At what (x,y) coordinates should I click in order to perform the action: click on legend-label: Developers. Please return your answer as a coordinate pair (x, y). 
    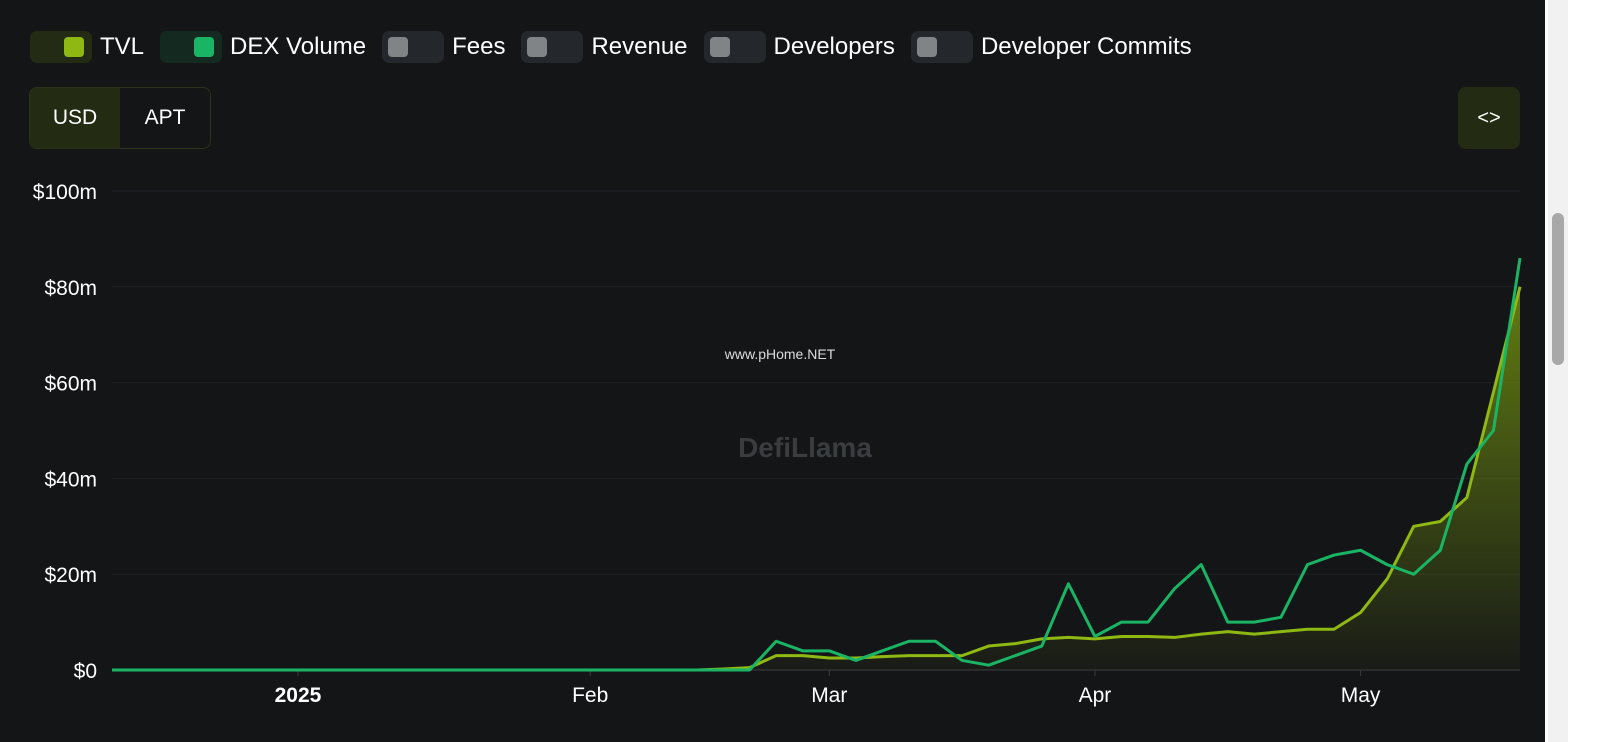
    Looking at the image, I should click on (834, 46).